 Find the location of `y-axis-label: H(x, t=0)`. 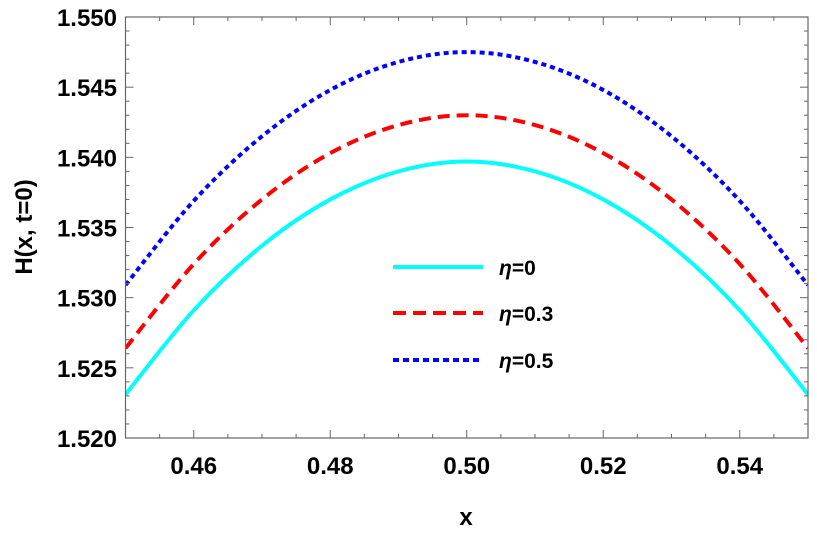

y-axis-label: H(x, t=0) is located at coordinates (24, 226).